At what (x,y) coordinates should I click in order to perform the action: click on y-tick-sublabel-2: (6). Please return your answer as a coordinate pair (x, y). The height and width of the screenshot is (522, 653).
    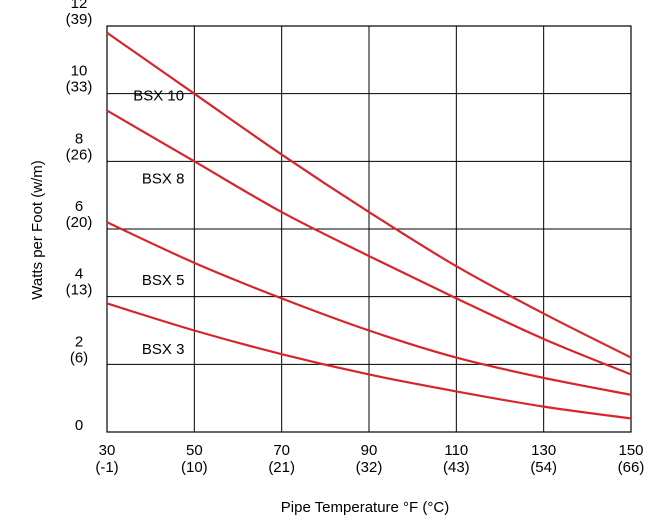
    Looking at the image, I should click on (79, 357).